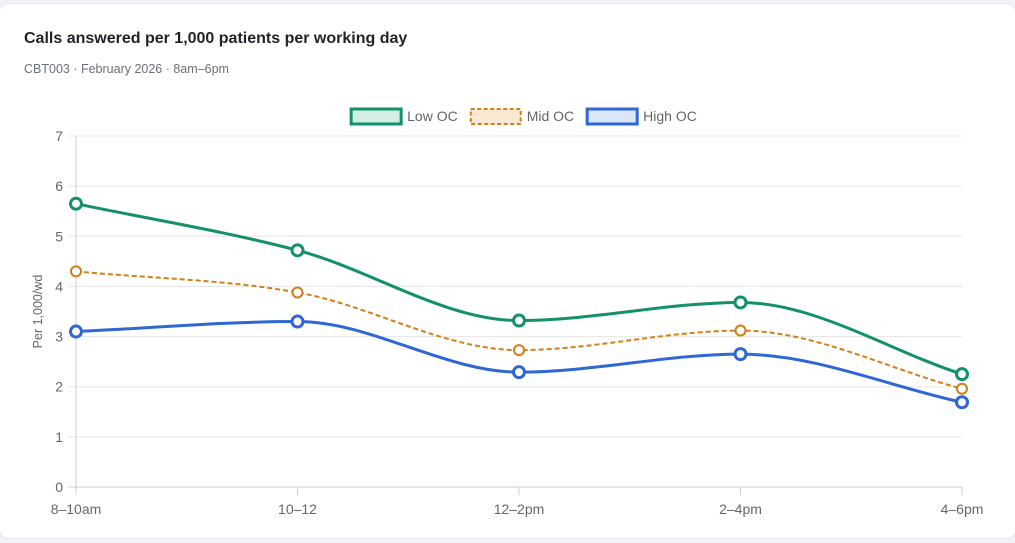  Describe the element at coordinates (38, 312) in the screenshot. I see `y-axis-title: Per 1,000/wd` at that location.